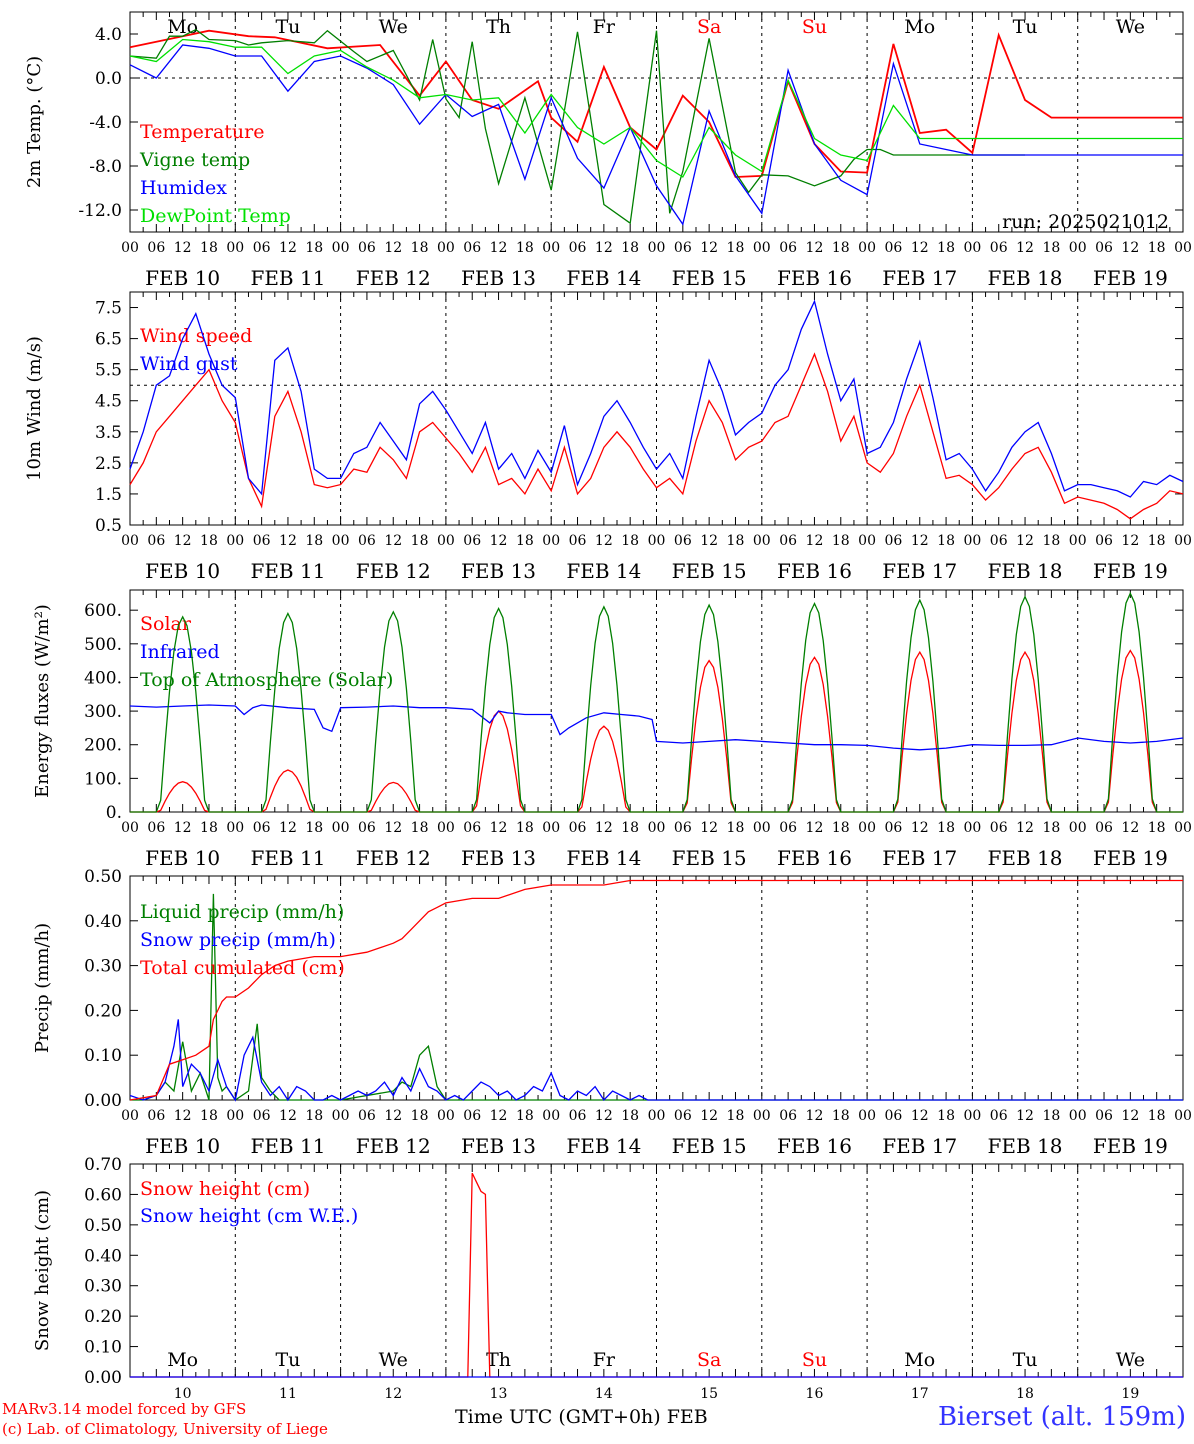  What do you see at coordinates (249, 1216) in the screenshot?
I see `legend-entry: Snow height (cm W.E.)` at bounding box center [249, 1216].